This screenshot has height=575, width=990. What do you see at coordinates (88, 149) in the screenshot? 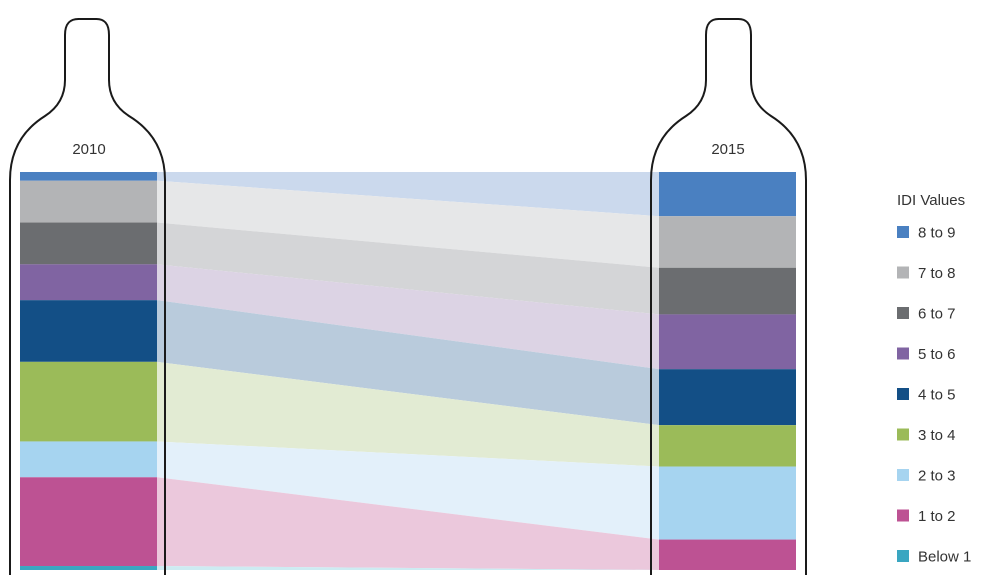
I see `category-label-2010: 2010` at bounding box center [88, 149].